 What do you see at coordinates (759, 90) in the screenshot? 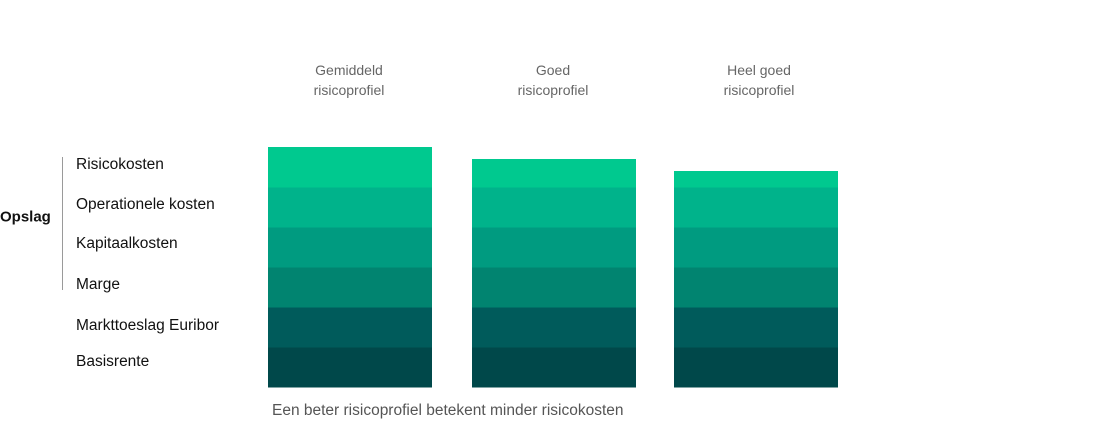
I see `column-title-2-line-2: risicoprofiel` at bounding box center [759, 90].